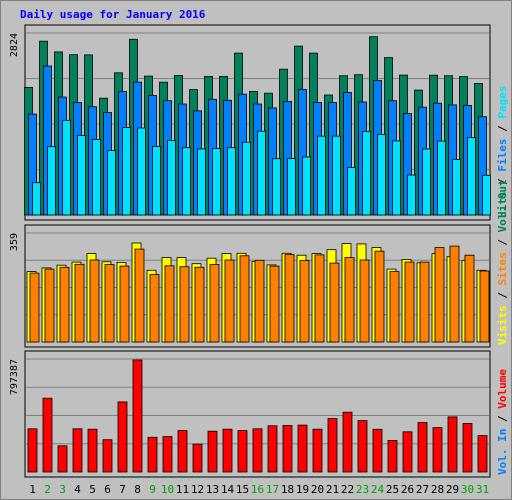 This screenshot has width=512, height=500. I want to click on day-label-14: 14, so click(228, 489).